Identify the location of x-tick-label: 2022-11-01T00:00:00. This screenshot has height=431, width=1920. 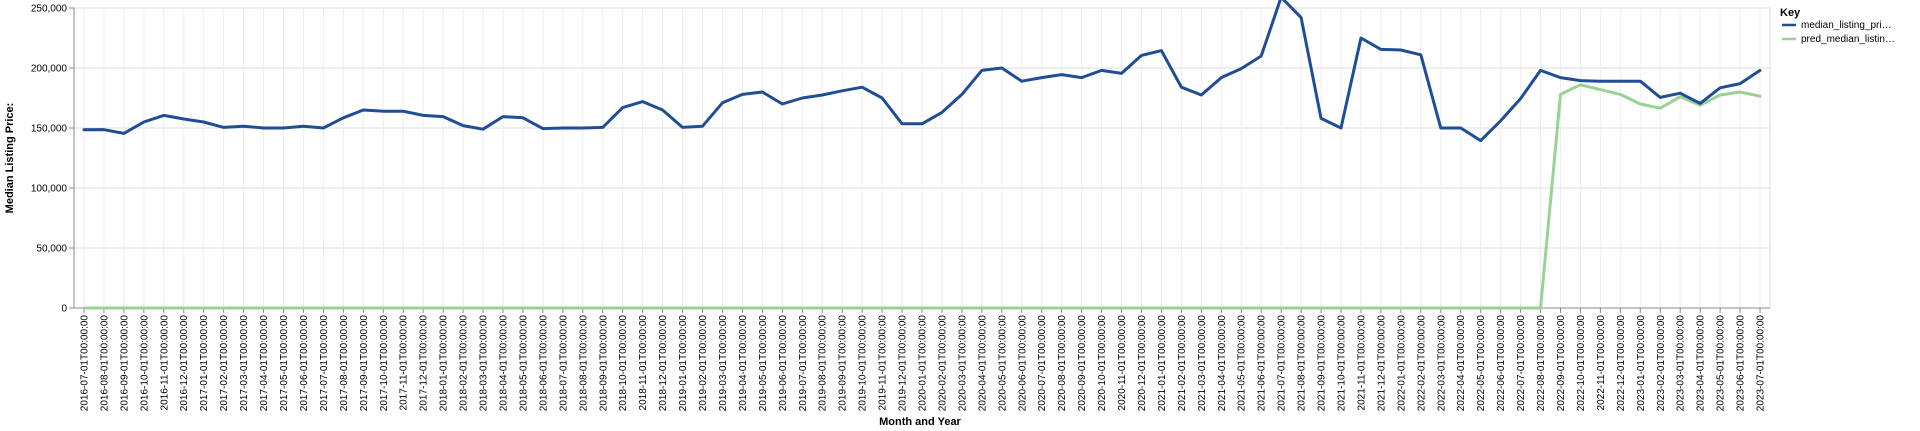
(1601, 363).